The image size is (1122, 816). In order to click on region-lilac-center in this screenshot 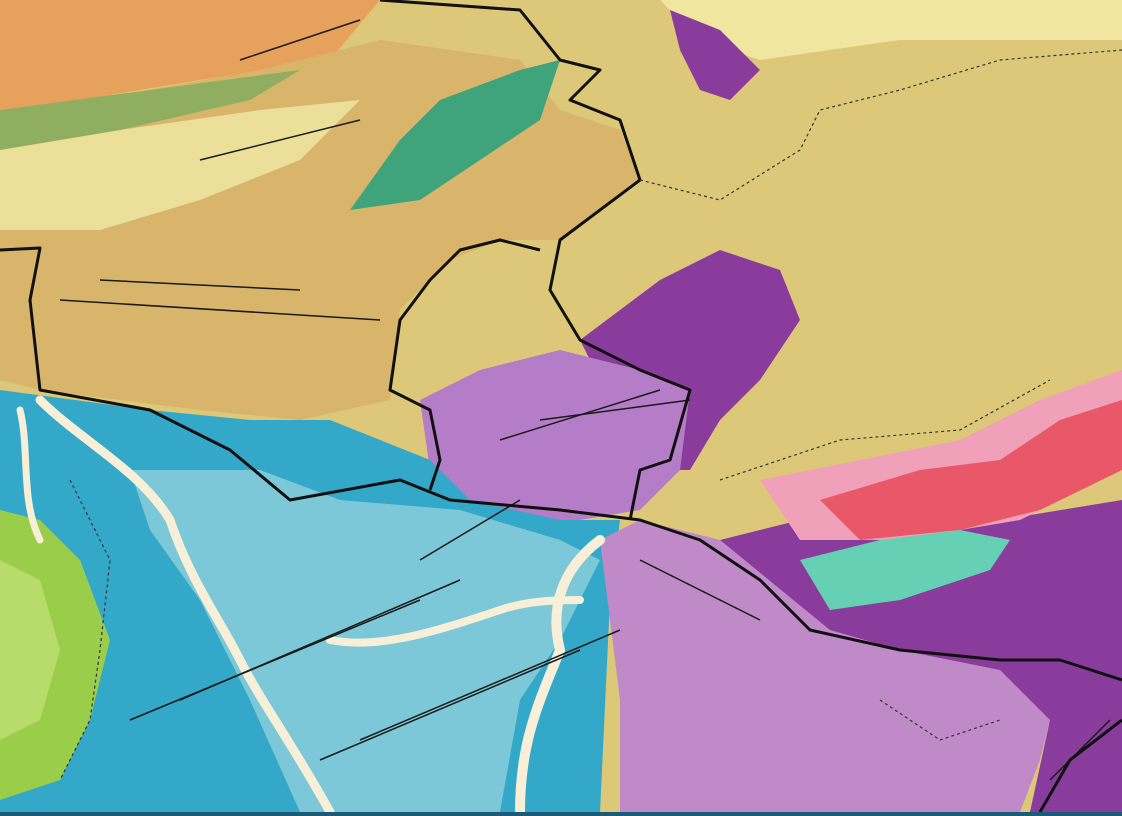, I will do `click(555, 435)`.